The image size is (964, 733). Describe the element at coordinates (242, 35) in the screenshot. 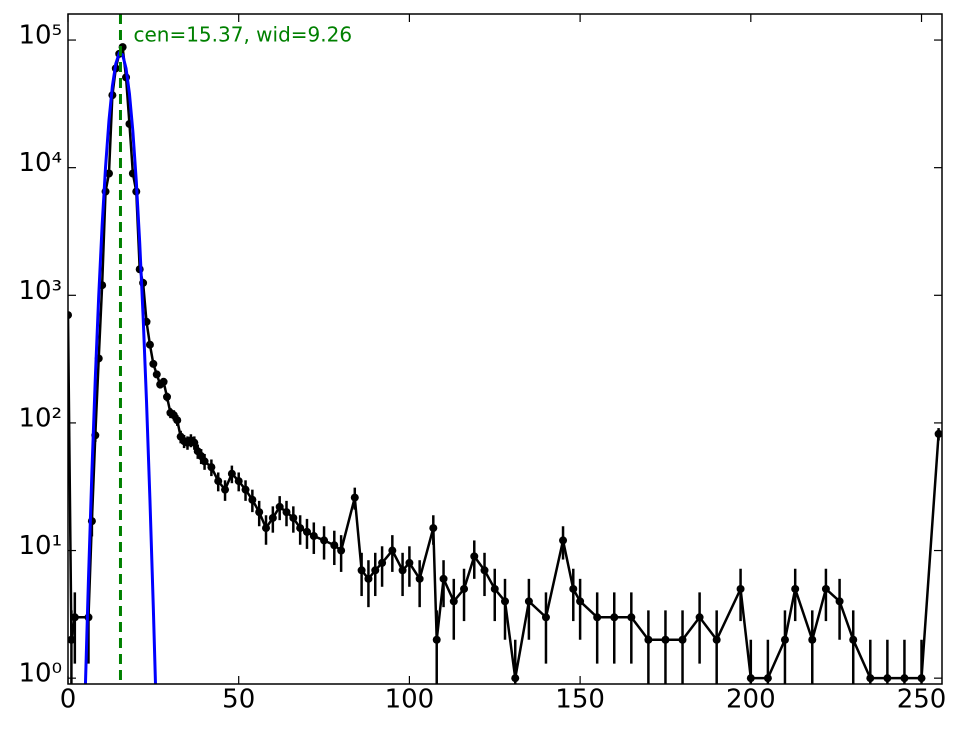

I see `annotation: cen=15.37, wid=9.26` at that location.